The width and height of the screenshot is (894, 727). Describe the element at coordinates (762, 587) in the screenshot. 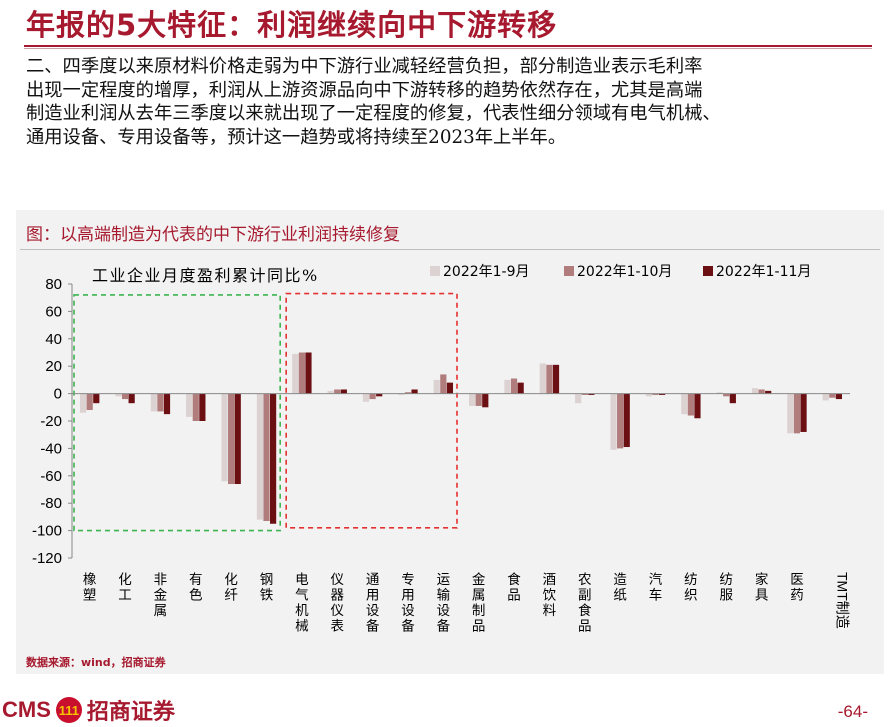

I see `x-tick-label: 家具` at that location.